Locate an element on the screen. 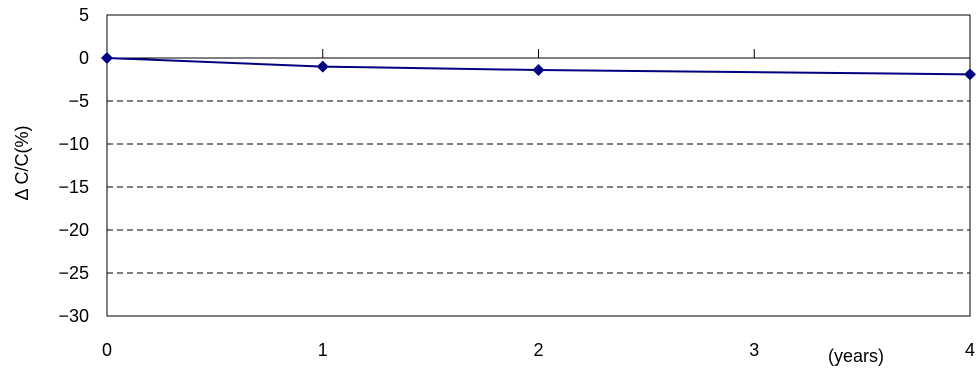  x-tick-label: 0 is located at coordinates (107, 350).